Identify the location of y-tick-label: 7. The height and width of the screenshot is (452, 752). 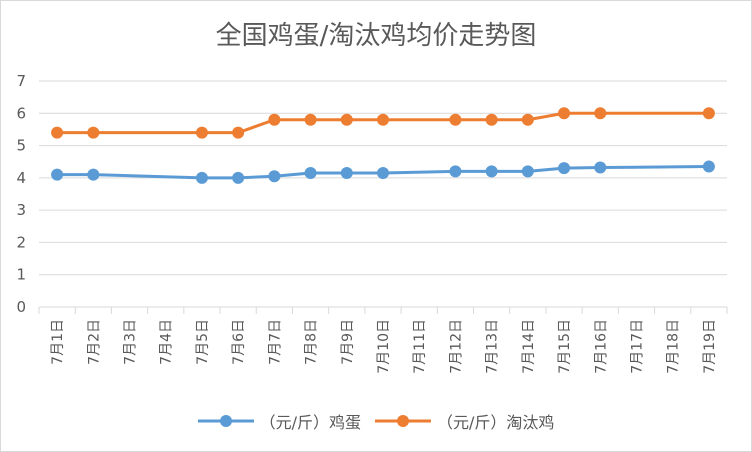
(21, 81).